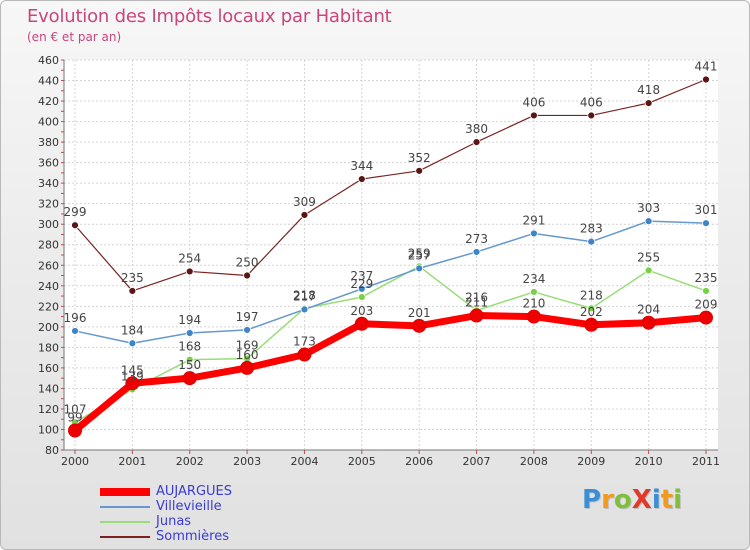 Image resolution: width=750 pixels, height=550 pixels. I want to click on y-tick-label: 120, so click(48, 409).